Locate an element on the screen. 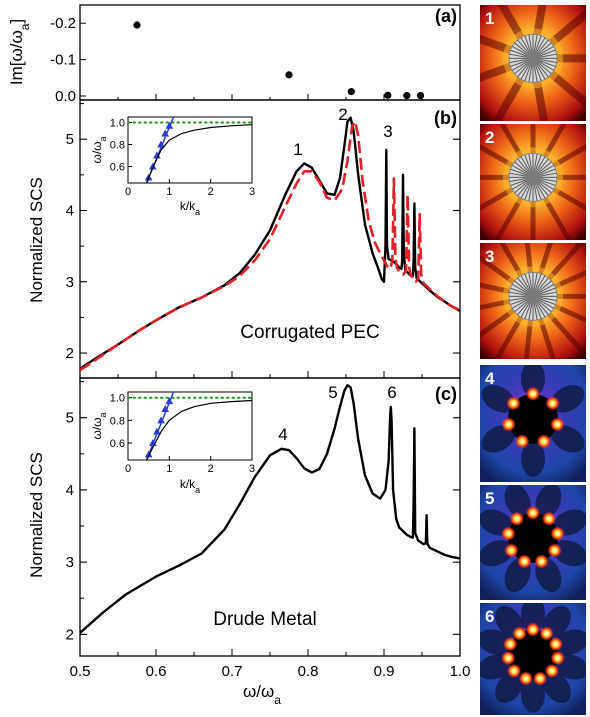 The height and width of the screenshot is (717, 590). inset-b-x-tick-label: 3 is located at coordinates (252, 192).